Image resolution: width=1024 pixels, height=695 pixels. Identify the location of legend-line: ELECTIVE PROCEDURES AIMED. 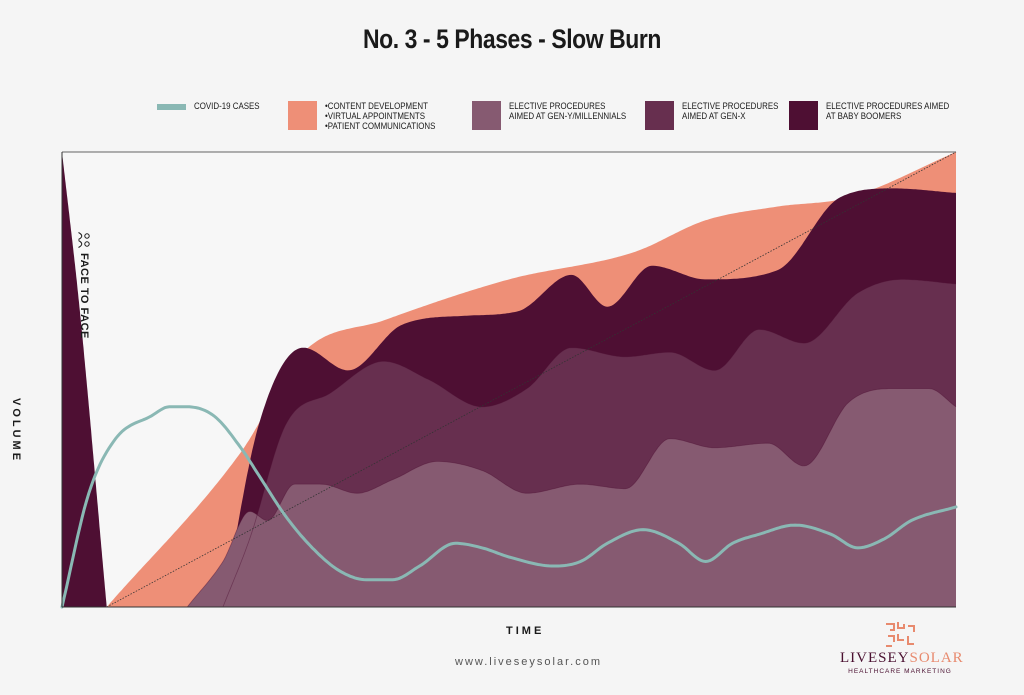
(888, 106).